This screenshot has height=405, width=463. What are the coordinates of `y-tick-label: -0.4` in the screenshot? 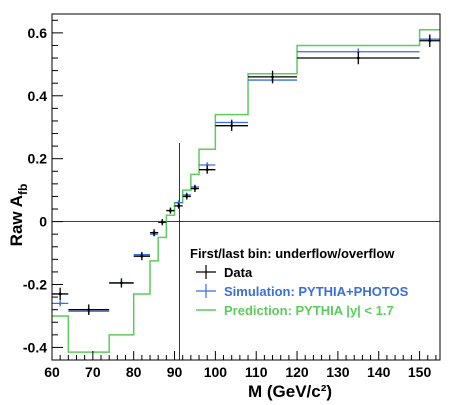 It's located at (35, 347).